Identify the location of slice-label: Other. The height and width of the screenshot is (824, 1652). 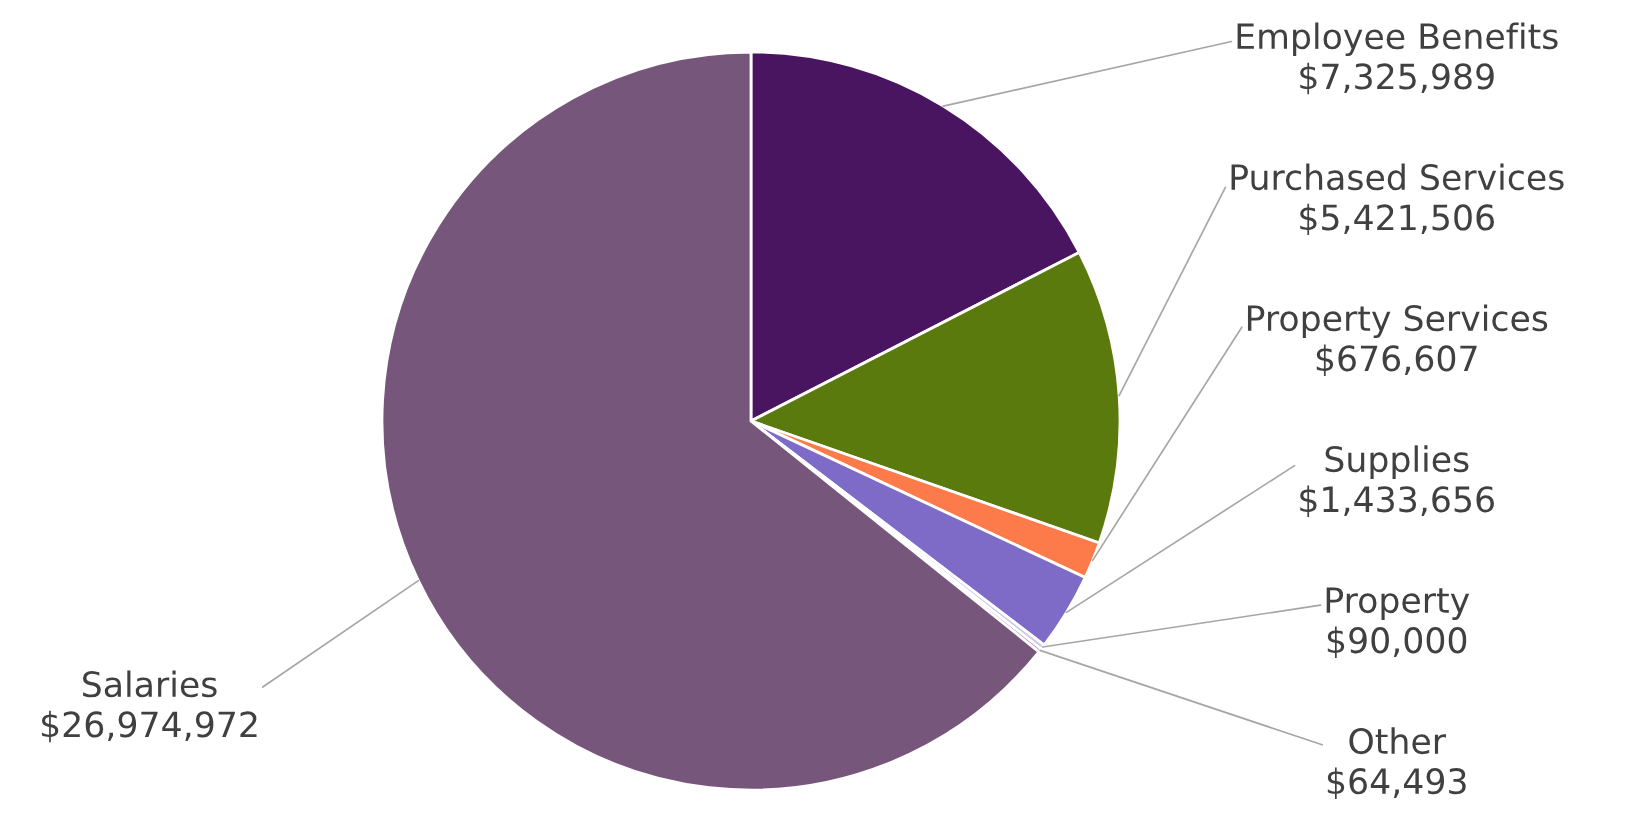
(1398, 741).